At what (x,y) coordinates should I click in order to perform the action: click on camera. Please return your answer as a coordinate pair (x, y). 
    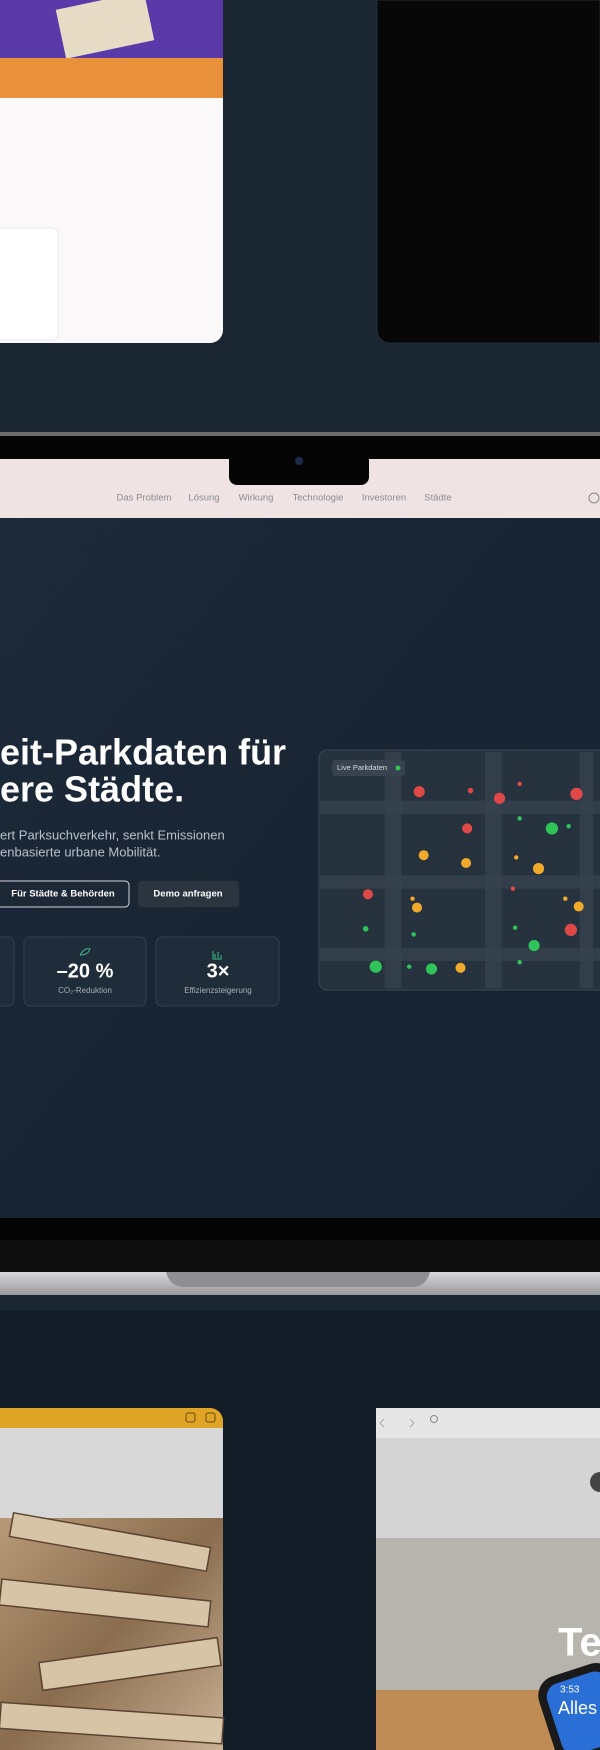
    Looking at the image, I should click on (299, 461).